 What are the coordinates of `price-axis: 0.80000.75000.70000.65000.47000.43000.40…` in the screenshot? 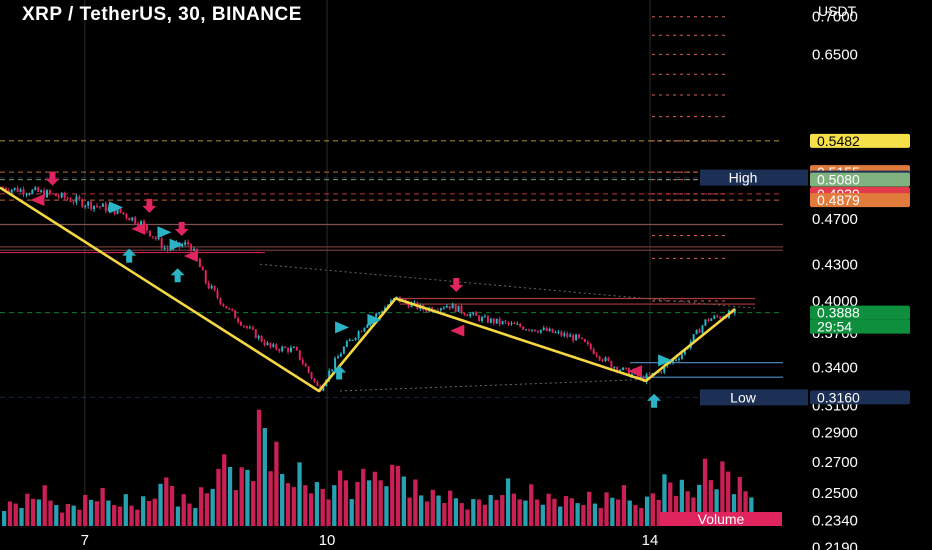 It's located at (835, 275).